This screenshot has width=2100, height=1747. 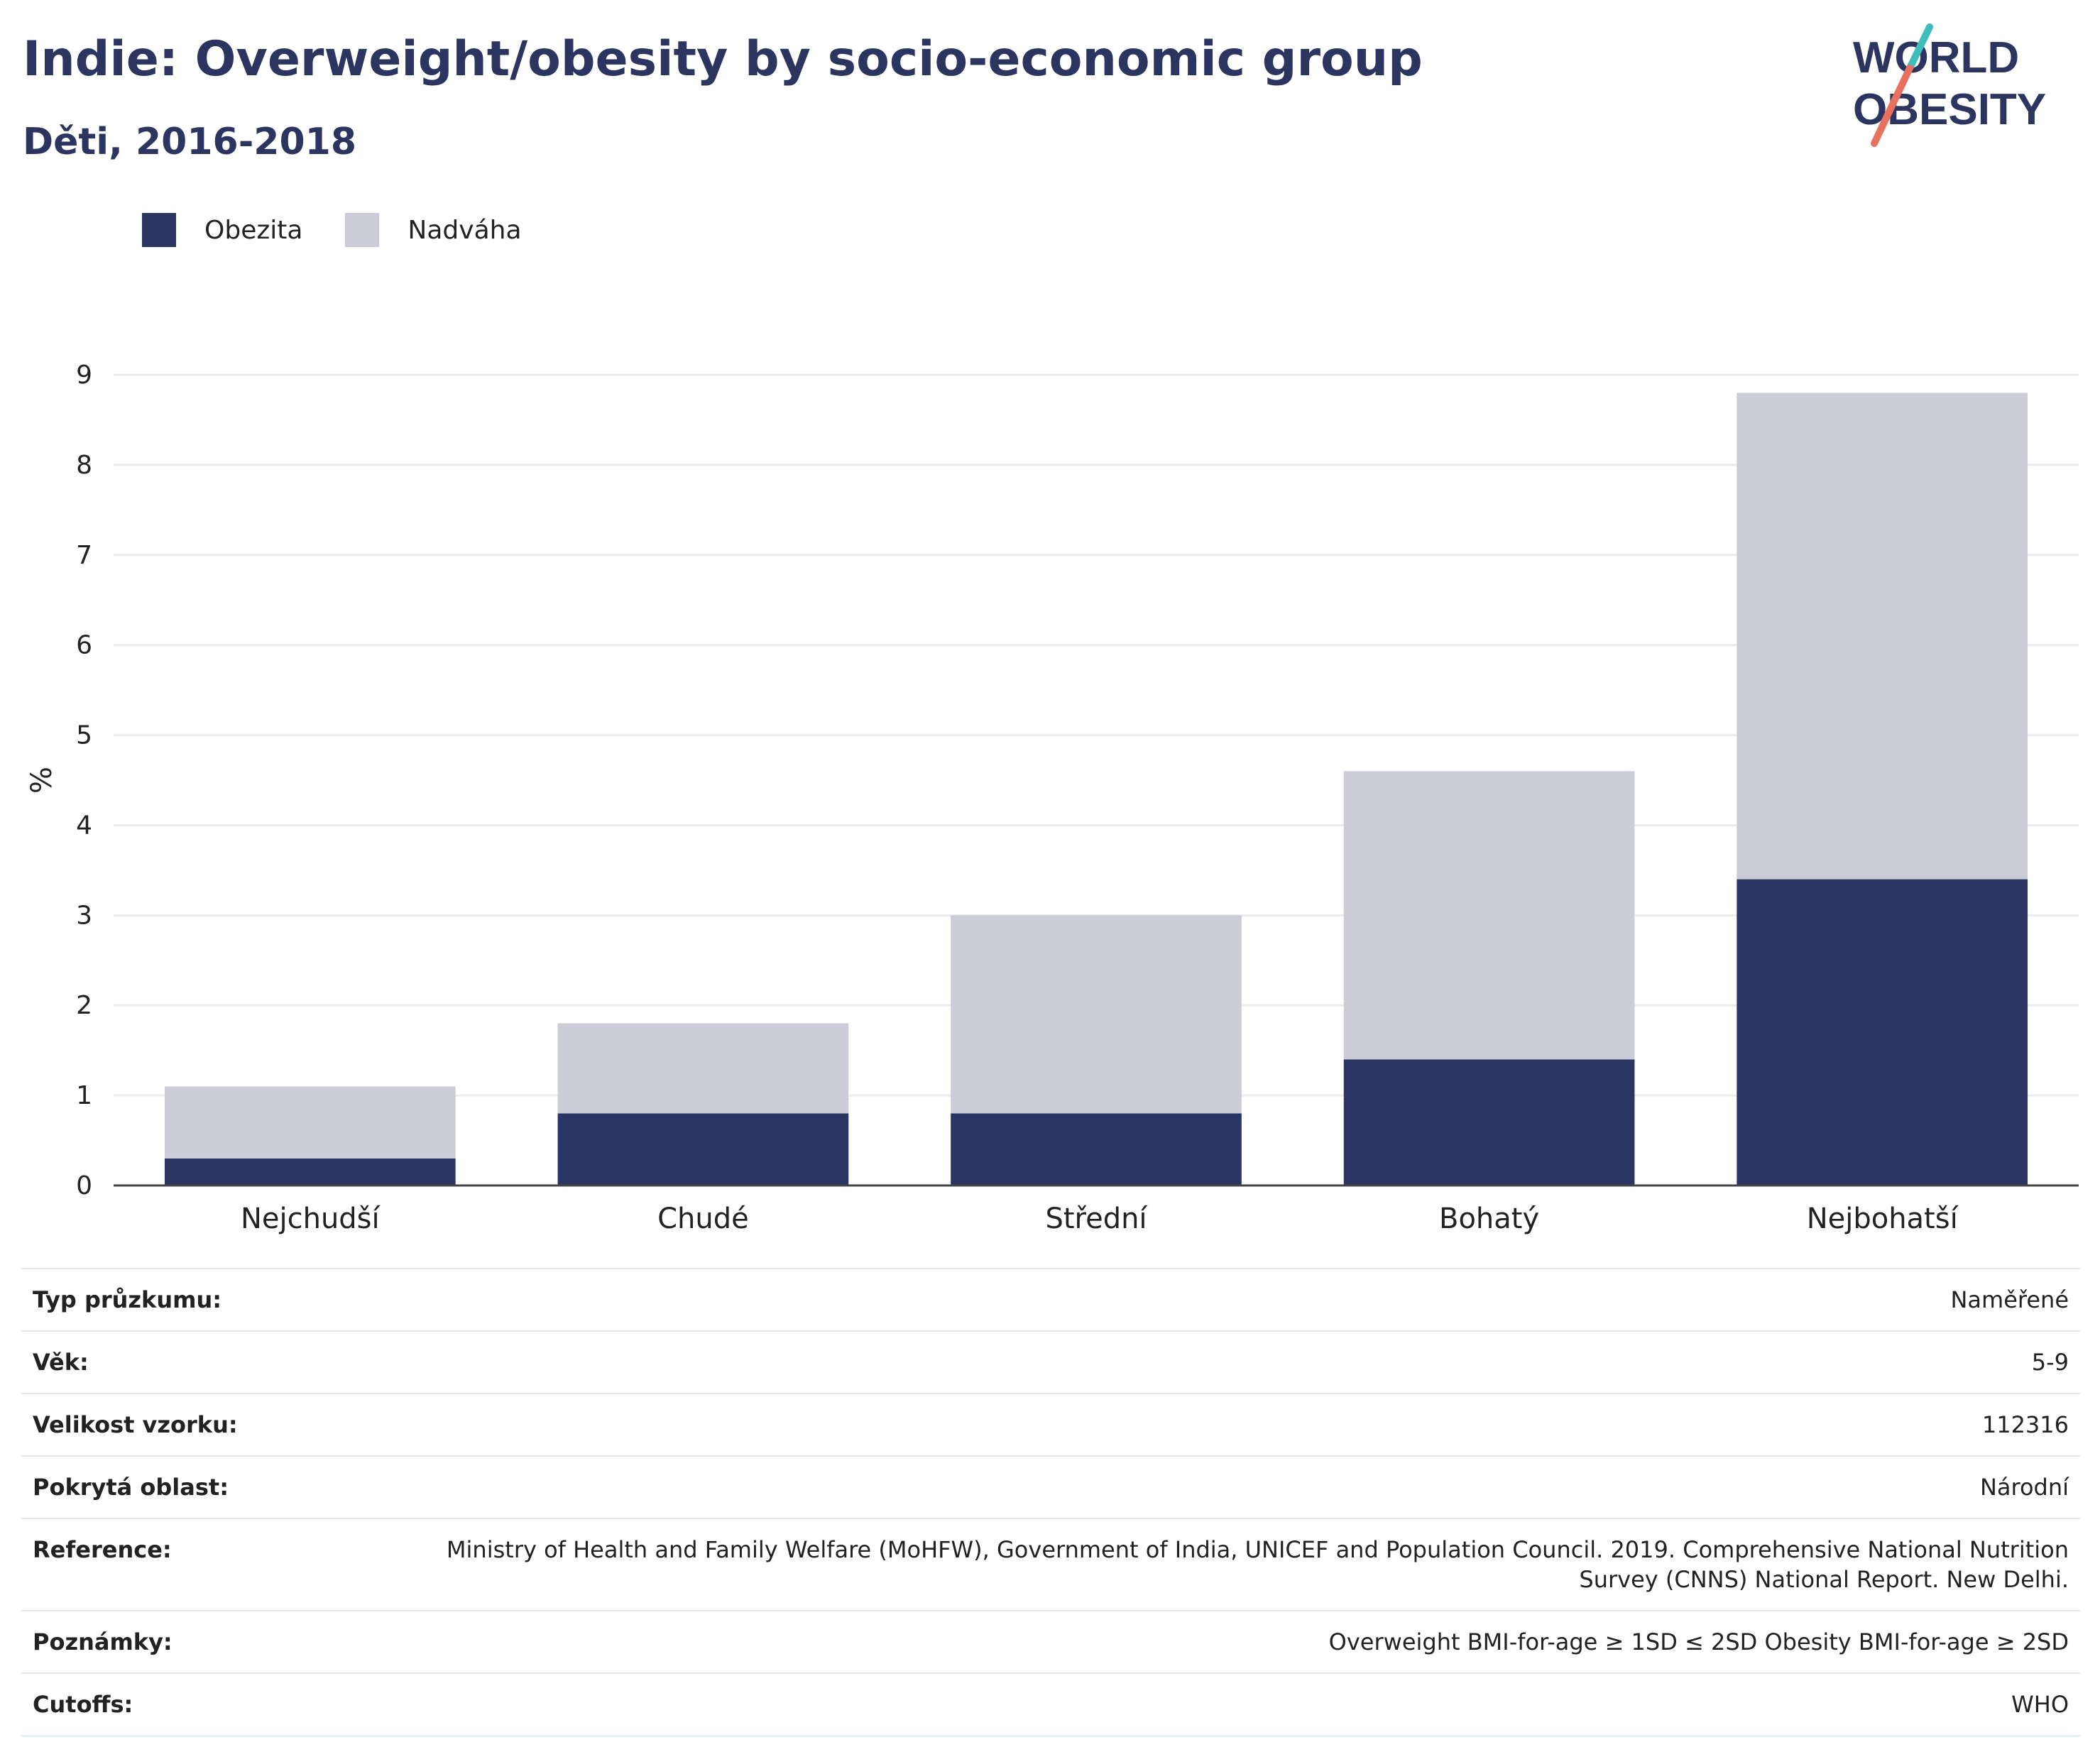 I want to click on meta-value: 112316, so click(x=2025, y=1424).